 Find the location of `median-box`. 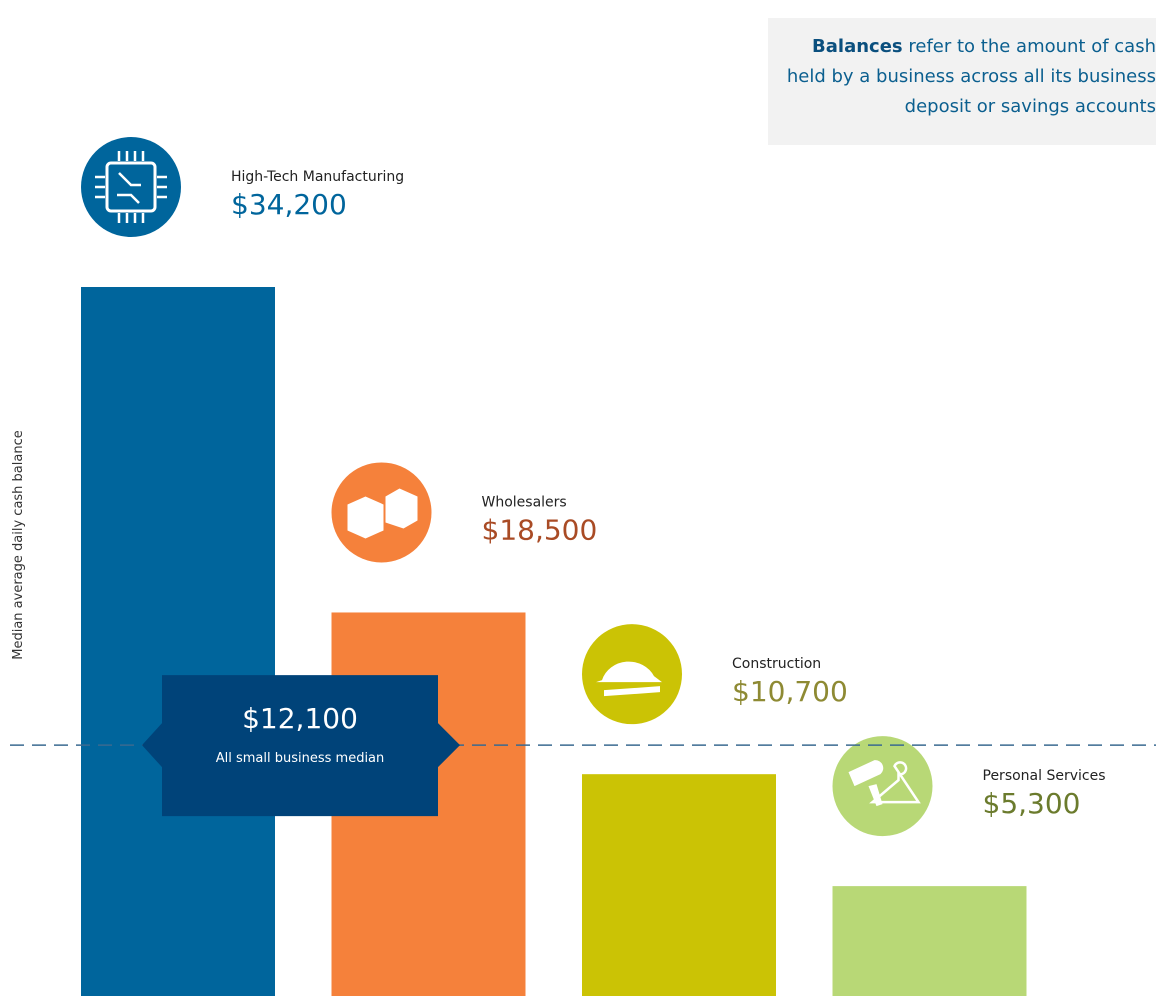

median-box is located at coordinates (301, 746).